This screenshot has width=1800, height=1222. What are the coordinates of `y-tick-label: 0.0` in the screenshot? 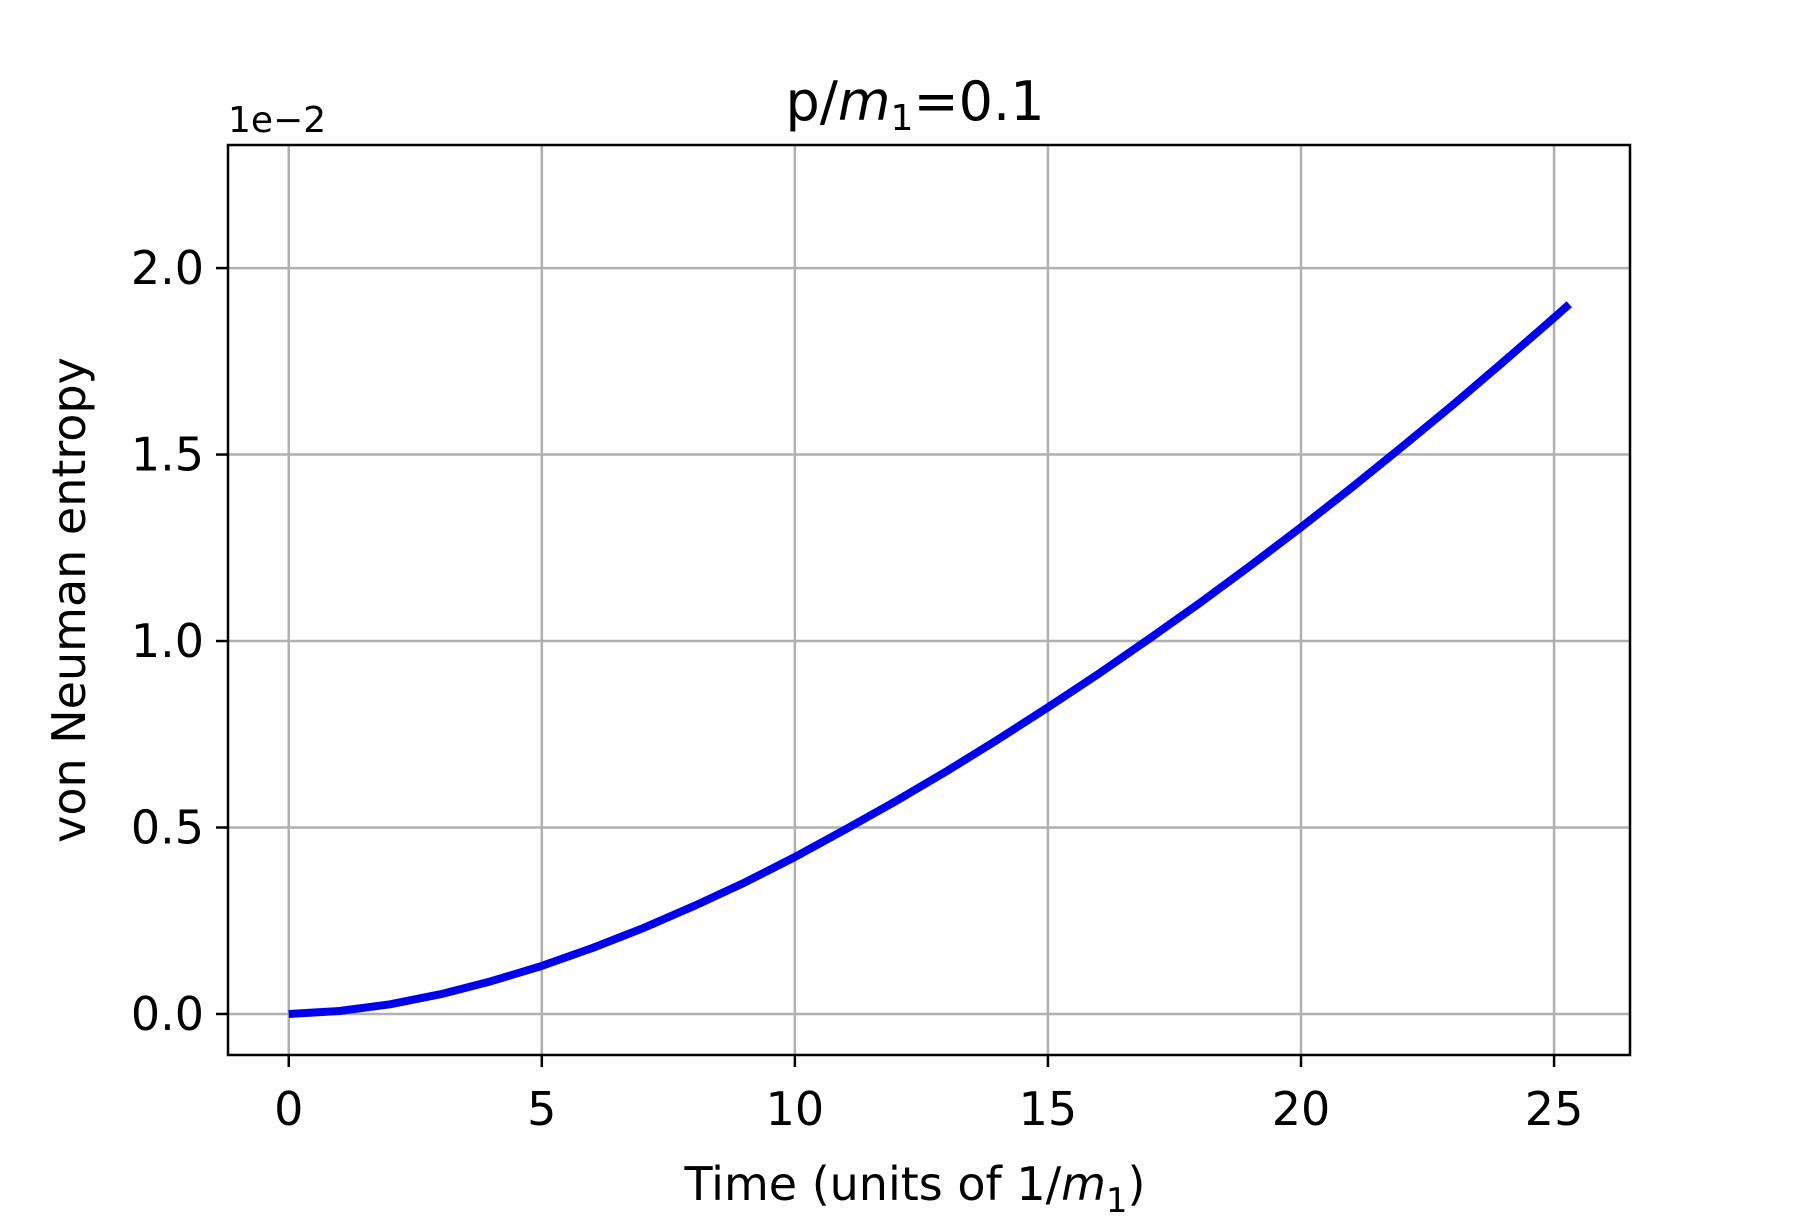 It's located at (167, 1014).